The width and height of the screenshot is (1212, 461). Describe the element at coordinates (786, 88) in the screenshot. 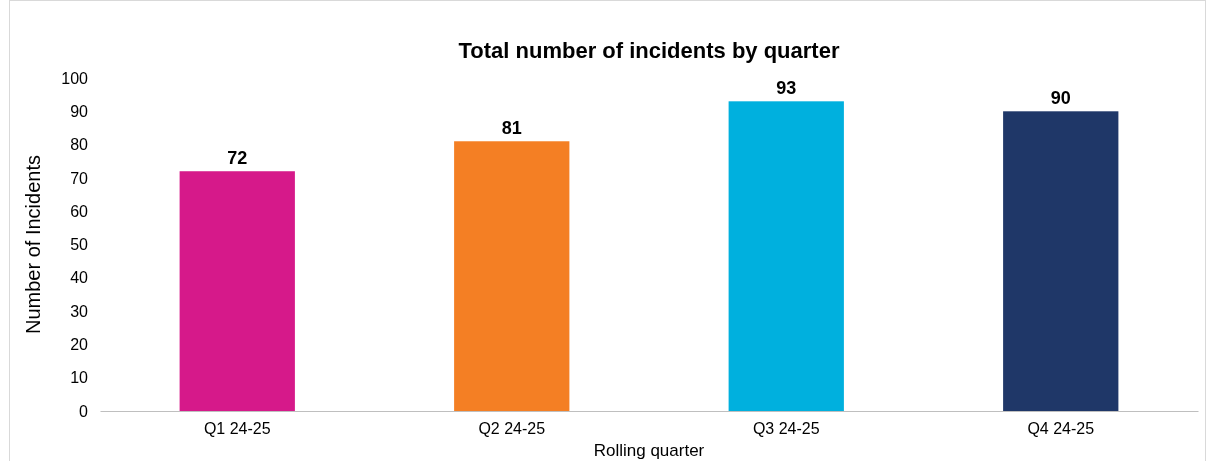

I see `data-label: 93` at that location.